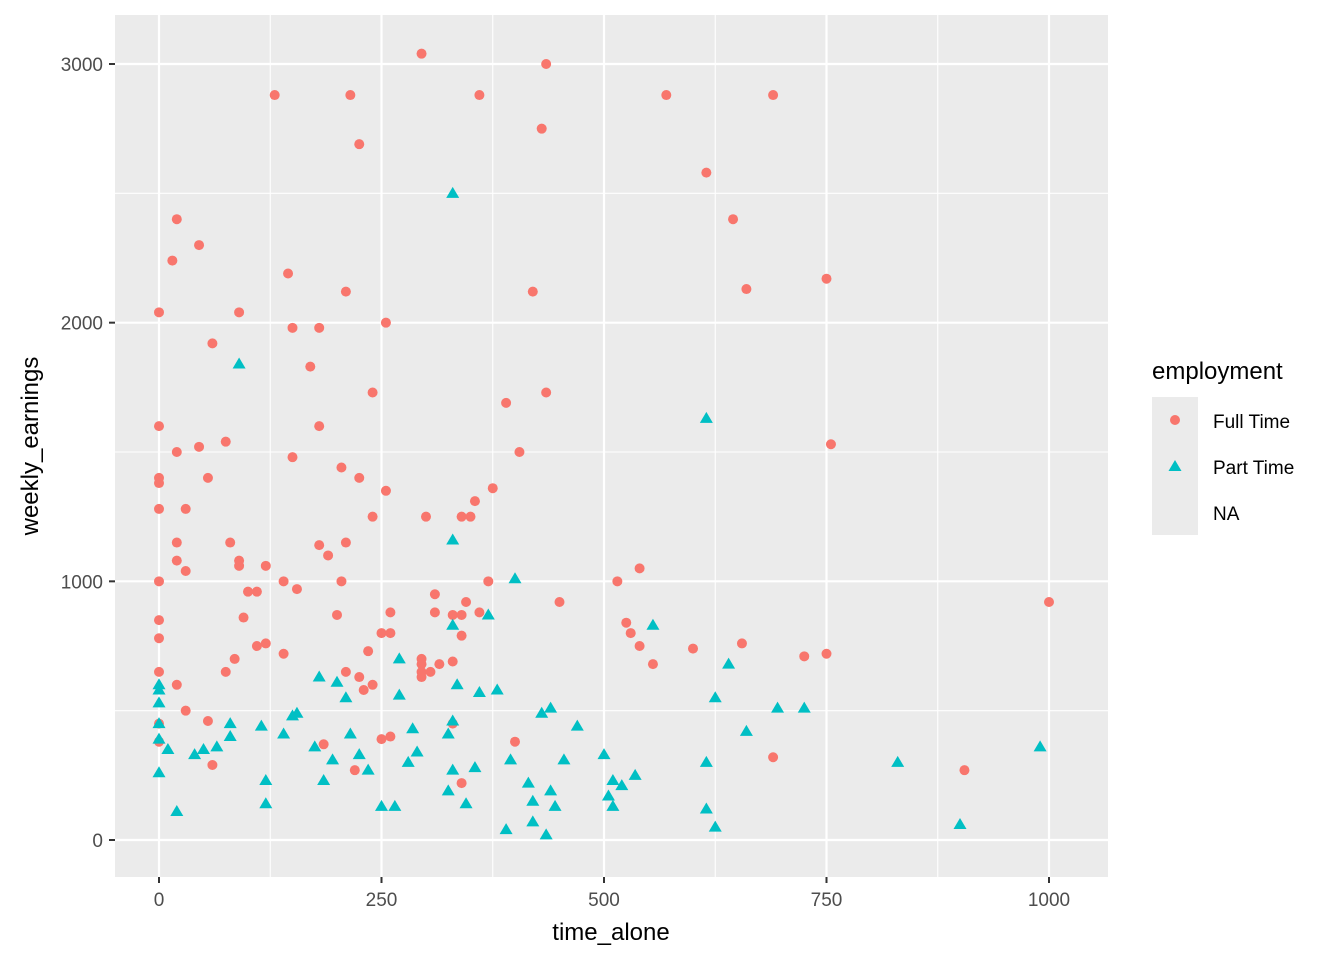  What do you see at coordinates (1175, 420) in the screenshot?
I see `legend-circle-icon` at bounding box center [1175, 420].